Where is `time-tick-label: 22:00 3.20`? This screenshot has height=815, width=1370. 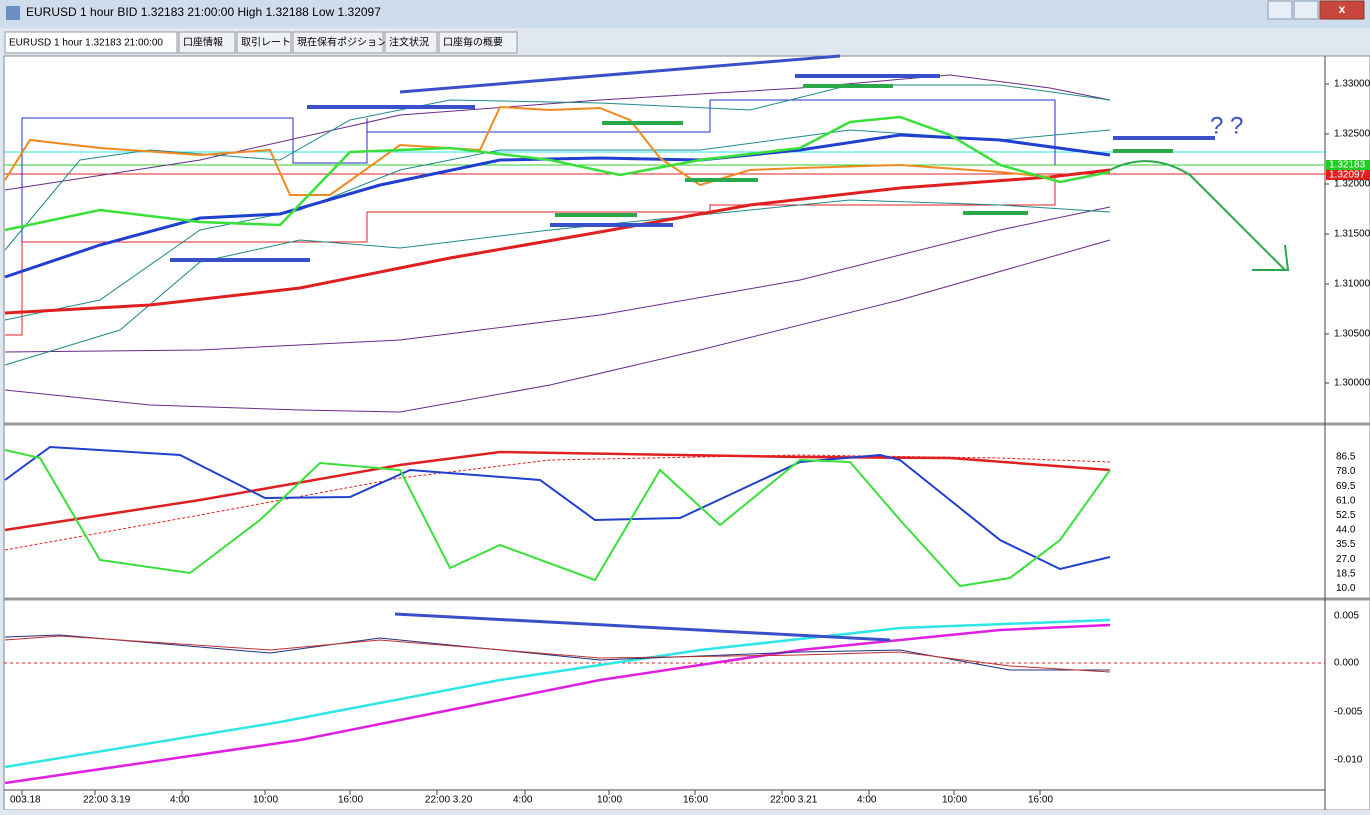 time-tick-label: 22:00 3.20 is located at coordinates (449, 800).